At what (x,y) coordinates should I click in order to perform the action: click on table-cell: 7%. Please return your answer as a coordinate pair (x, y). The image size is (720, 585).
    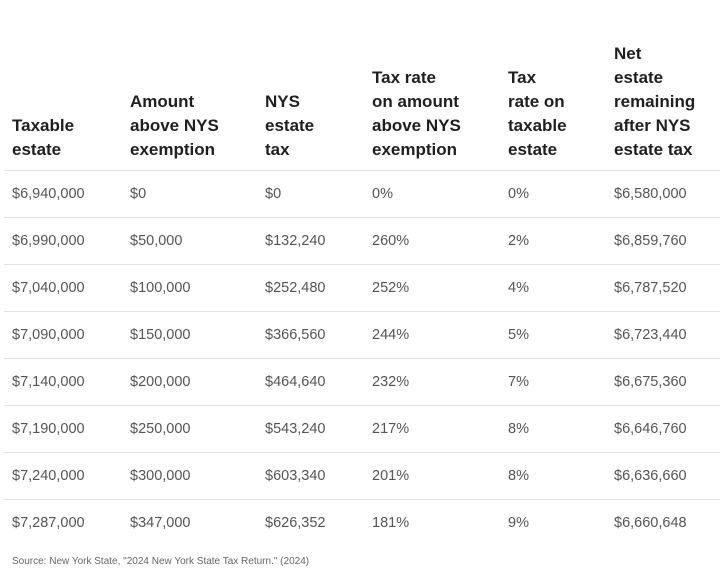
    Looking at the image, I should click on (553, 382).